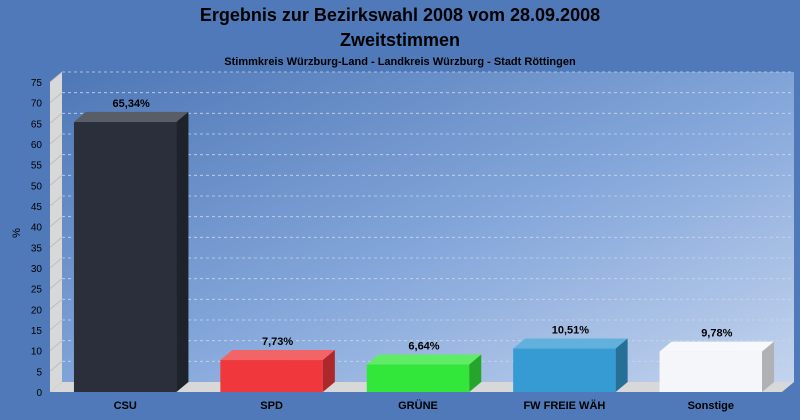  Describe the element at coordinates (37, 166) in the screenshot. I see `y-tick-label: 55` at that location.